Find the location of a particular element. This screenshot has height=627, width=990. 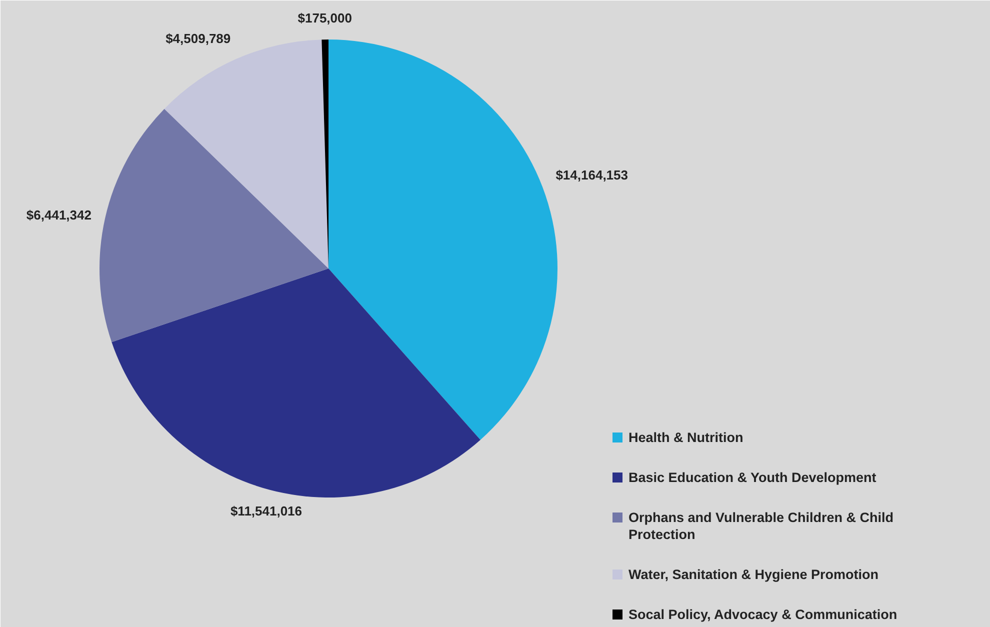

data-label: $11,541,016 is located at coordinates (266, 510).